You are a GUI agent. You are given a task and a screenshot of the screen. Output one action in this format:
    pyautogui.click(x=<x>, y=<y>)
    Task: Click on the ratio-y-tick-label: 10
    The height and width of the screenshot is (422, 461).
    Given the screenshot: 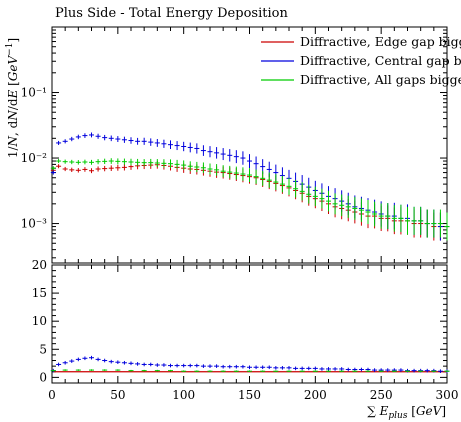 What is the action you would take?
    pyautogui.click(x=39, y=321)
    